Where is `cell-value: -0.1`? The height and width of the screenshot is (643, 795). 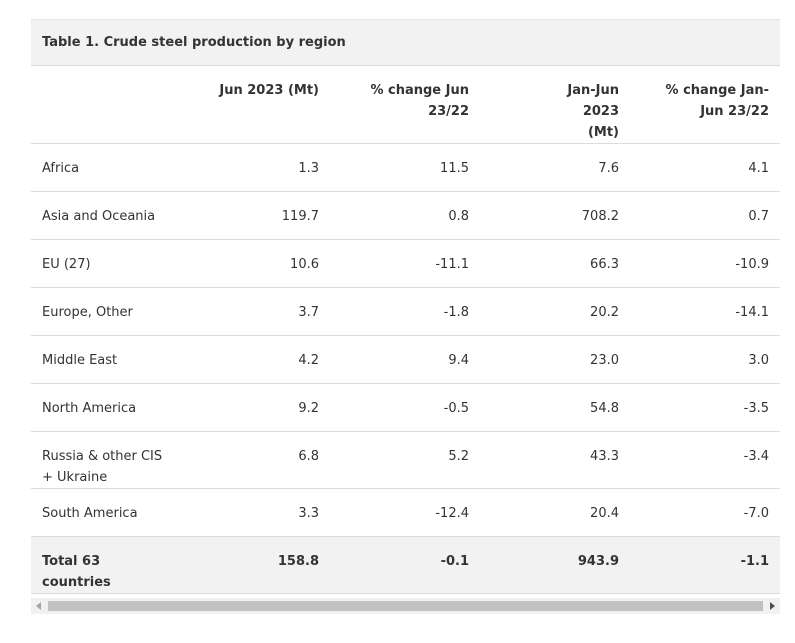
cell-value: -0.1 is located at coordinates (405, 565).